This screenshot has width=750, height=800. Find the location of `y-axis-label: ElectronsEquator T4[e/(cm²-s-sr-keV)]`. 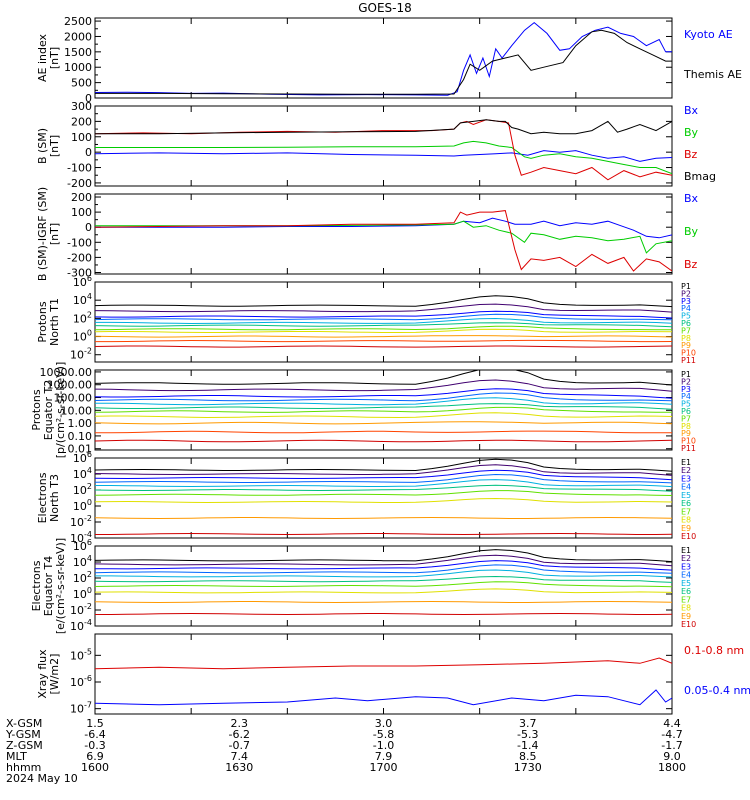

y-axis-label: ElectronsEquator T4[e/(cm²-s-sr-keV)] is located at coordinates (48, 586).